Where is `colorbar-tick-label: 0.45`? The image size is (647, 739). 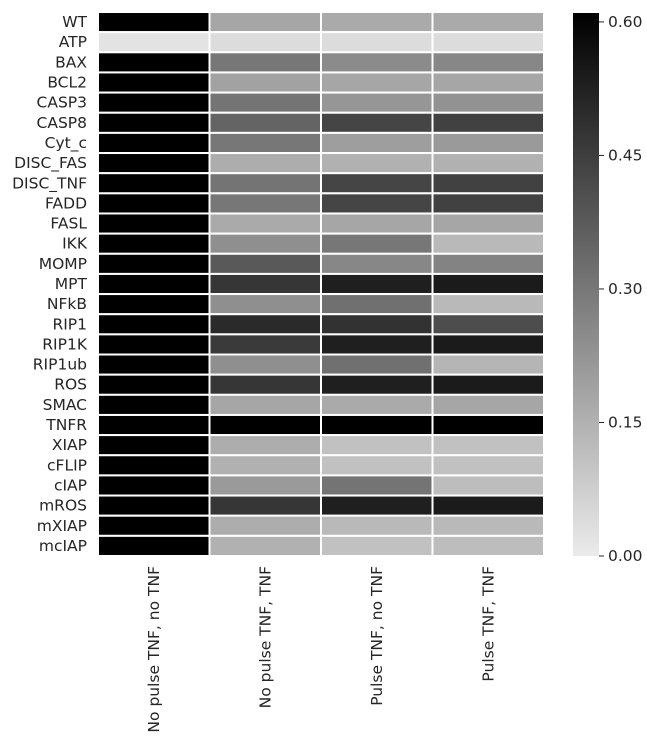 colorbar-tick-label: 0.45 is located at coordinates (625, 155).